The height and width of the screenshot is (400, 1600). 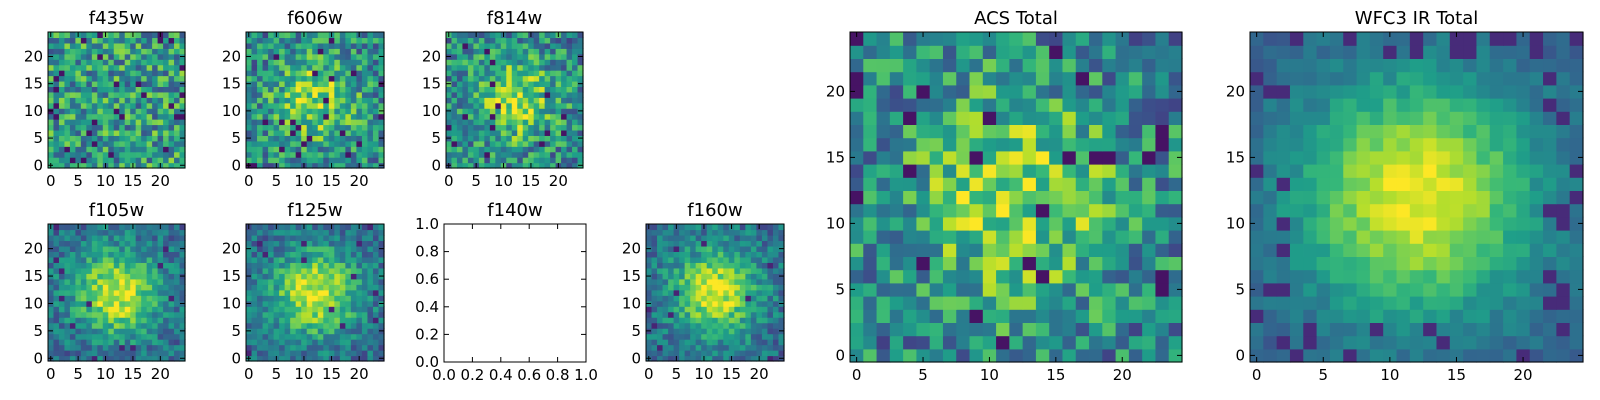 I want to click on y-tick-label: 15, so click(x=835, y=157).